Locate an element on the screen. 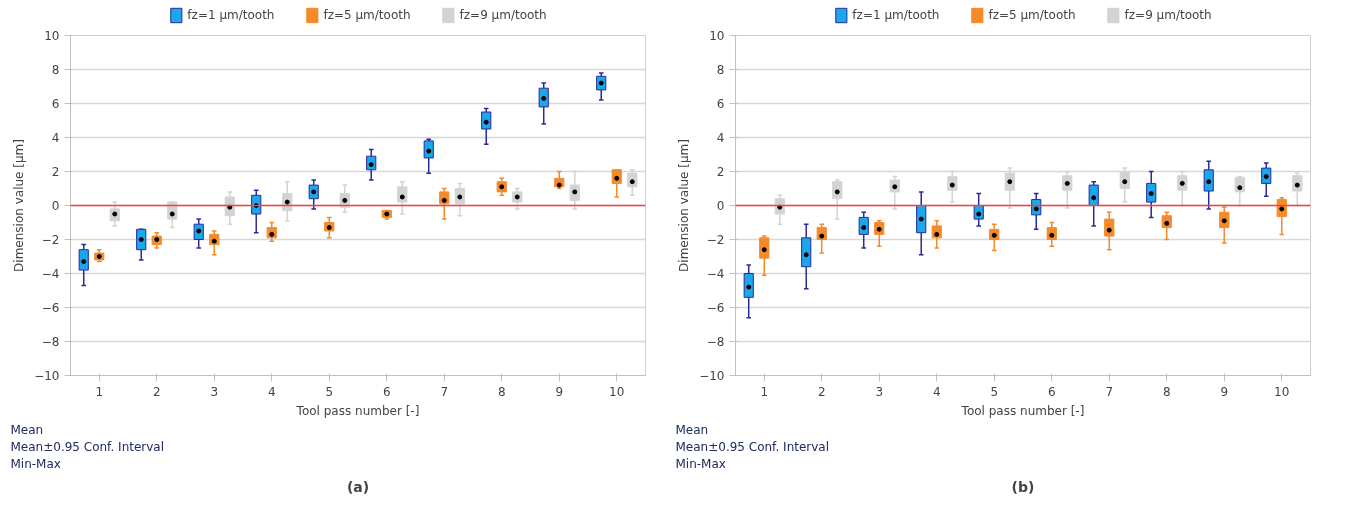 The width and height of the screenshot is (1360, 526). text: (a) is located at coordinates (358, 486).